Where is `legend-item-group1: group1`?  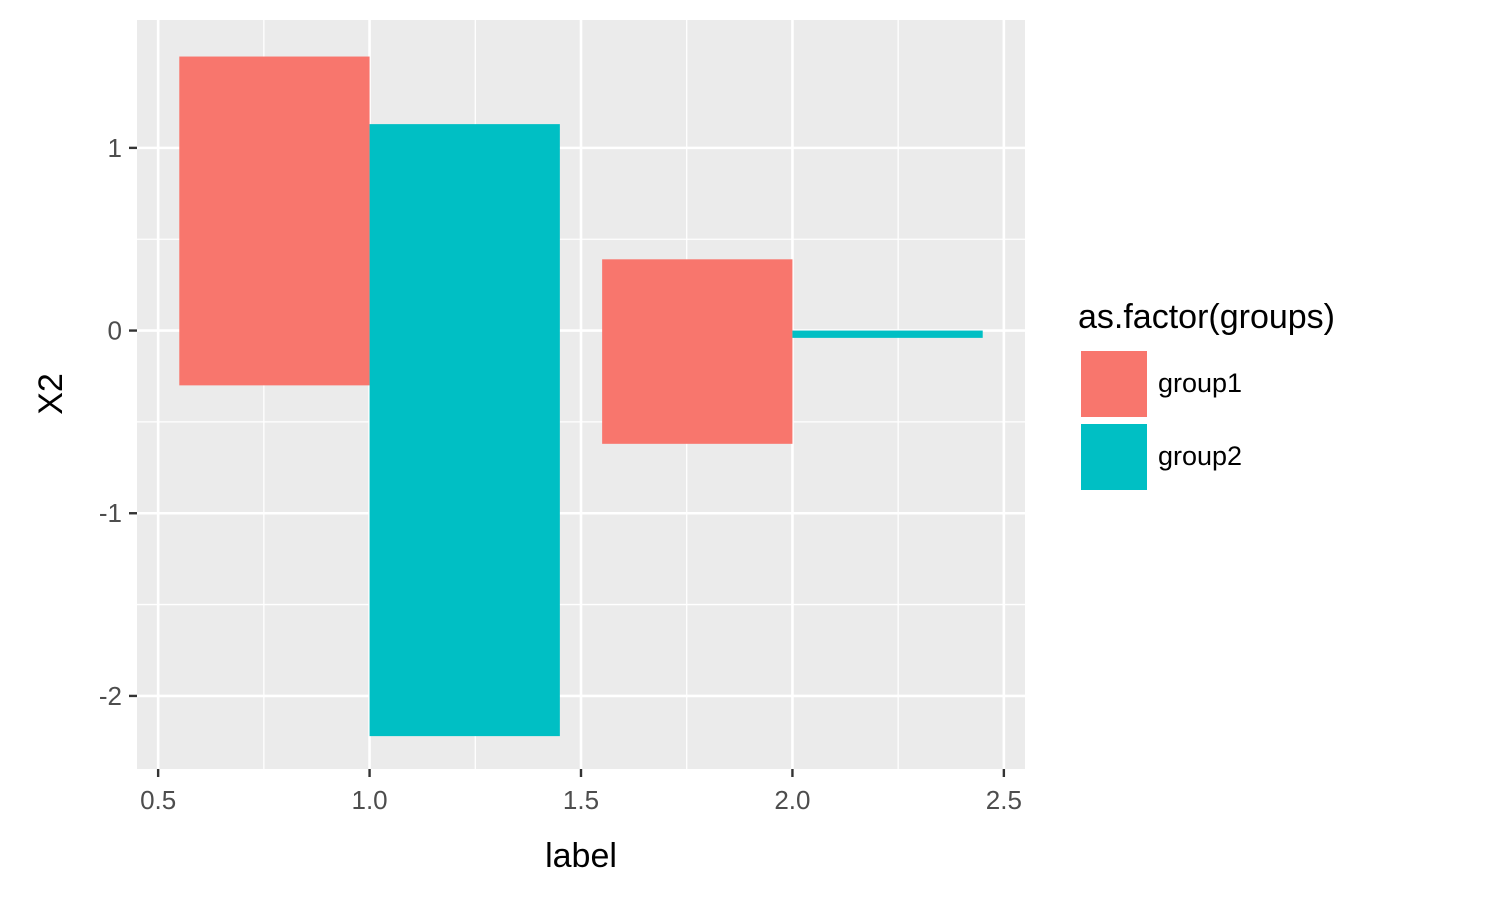 legend-item-group1: group1 is located at coordinates (1205, 383).